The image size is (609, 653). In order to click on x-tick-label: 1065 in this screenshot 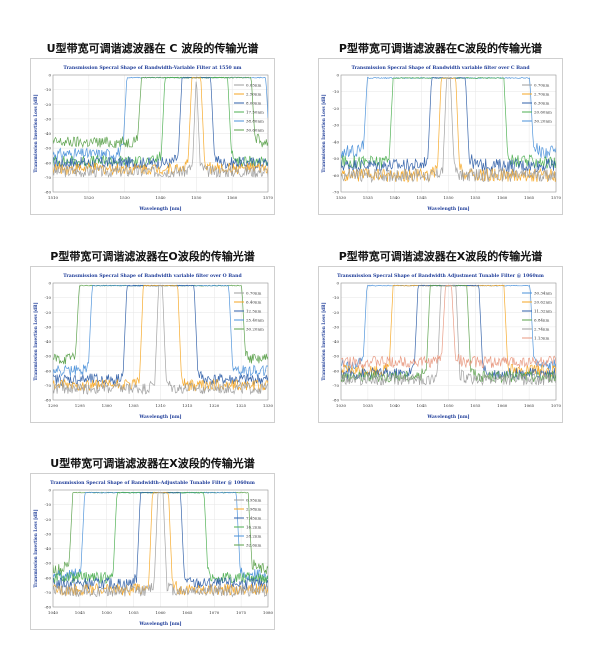, I will do `click(529, 405)`.